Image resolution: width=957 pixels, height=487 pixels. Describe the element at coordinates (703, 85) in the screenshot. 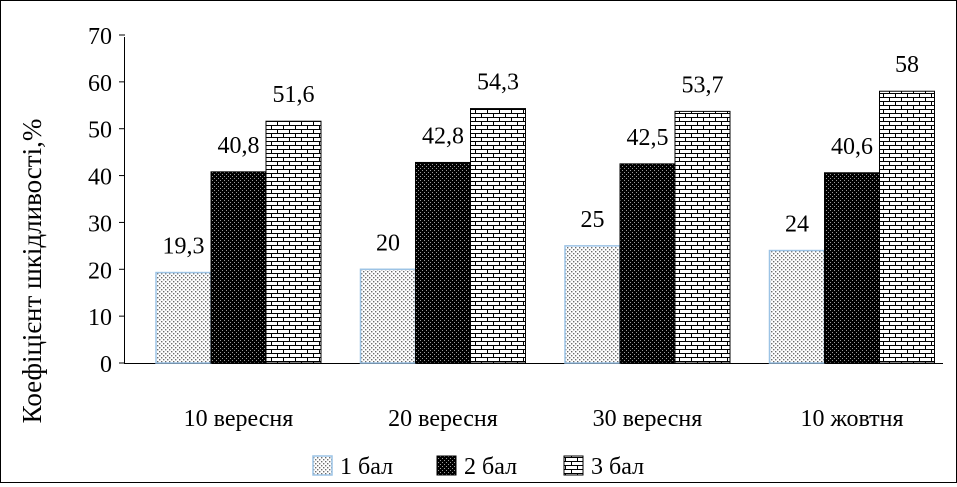

I see `data-label: 53,7` at that location.